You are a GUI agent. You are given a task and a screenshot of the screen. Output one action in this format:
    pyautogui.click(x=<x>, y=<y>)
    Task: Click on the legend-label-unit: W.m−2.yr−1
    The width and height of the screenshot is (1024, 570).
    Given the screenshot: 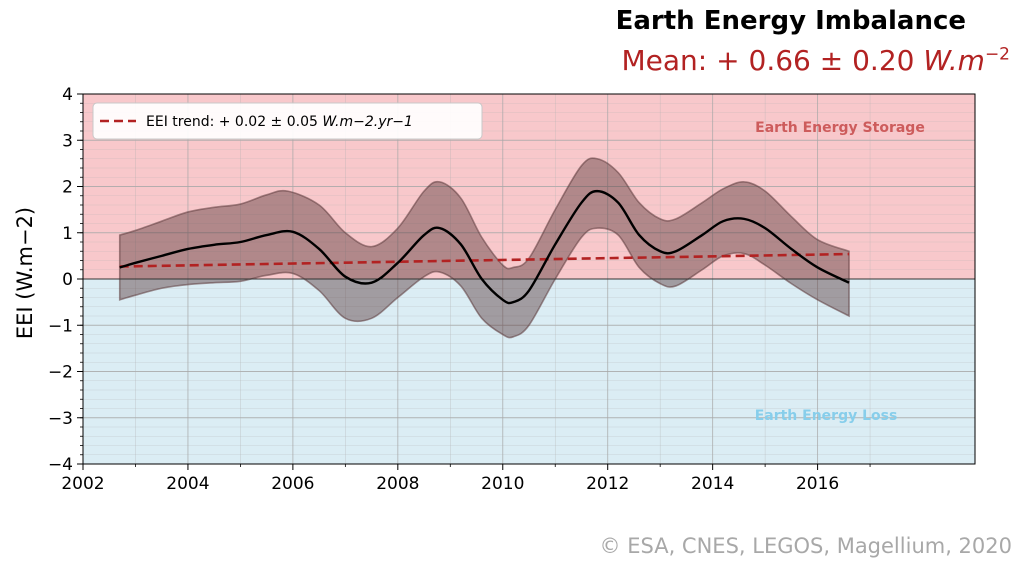 What is the action you would take?
    pyautogui.click(x=367, y=122)
    